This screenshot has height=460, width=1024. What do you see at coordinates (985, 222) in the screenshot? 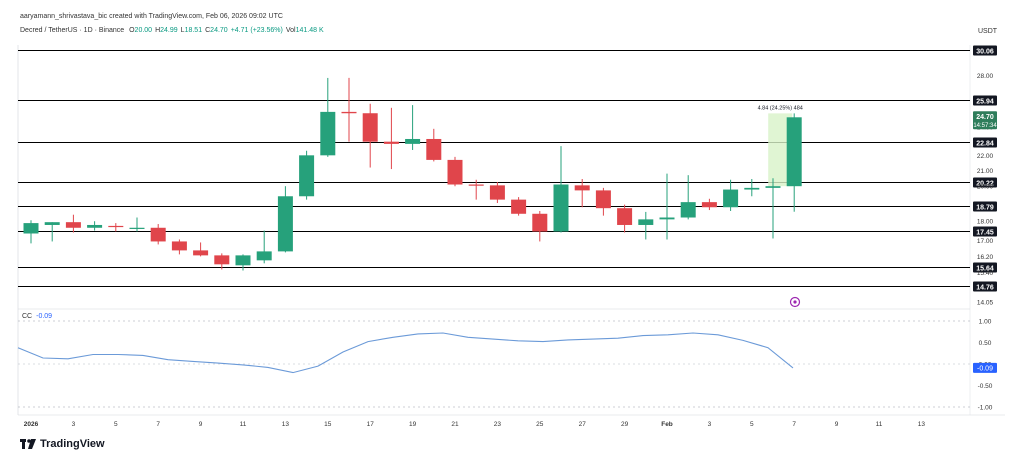
I see `price-tick-label: 18.00` at bounding box center [985, 222].